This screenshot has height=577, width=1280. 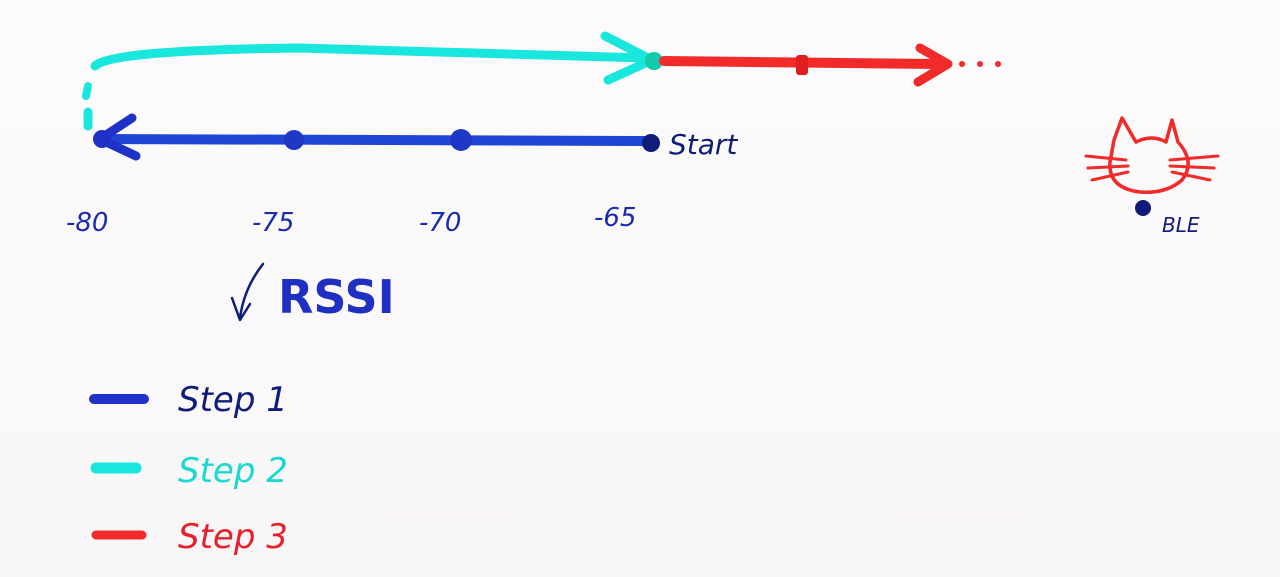 What do you see at coordinates (370, 57) in the screenshot?
I see `step2-line` at bounding box center [370, 57].